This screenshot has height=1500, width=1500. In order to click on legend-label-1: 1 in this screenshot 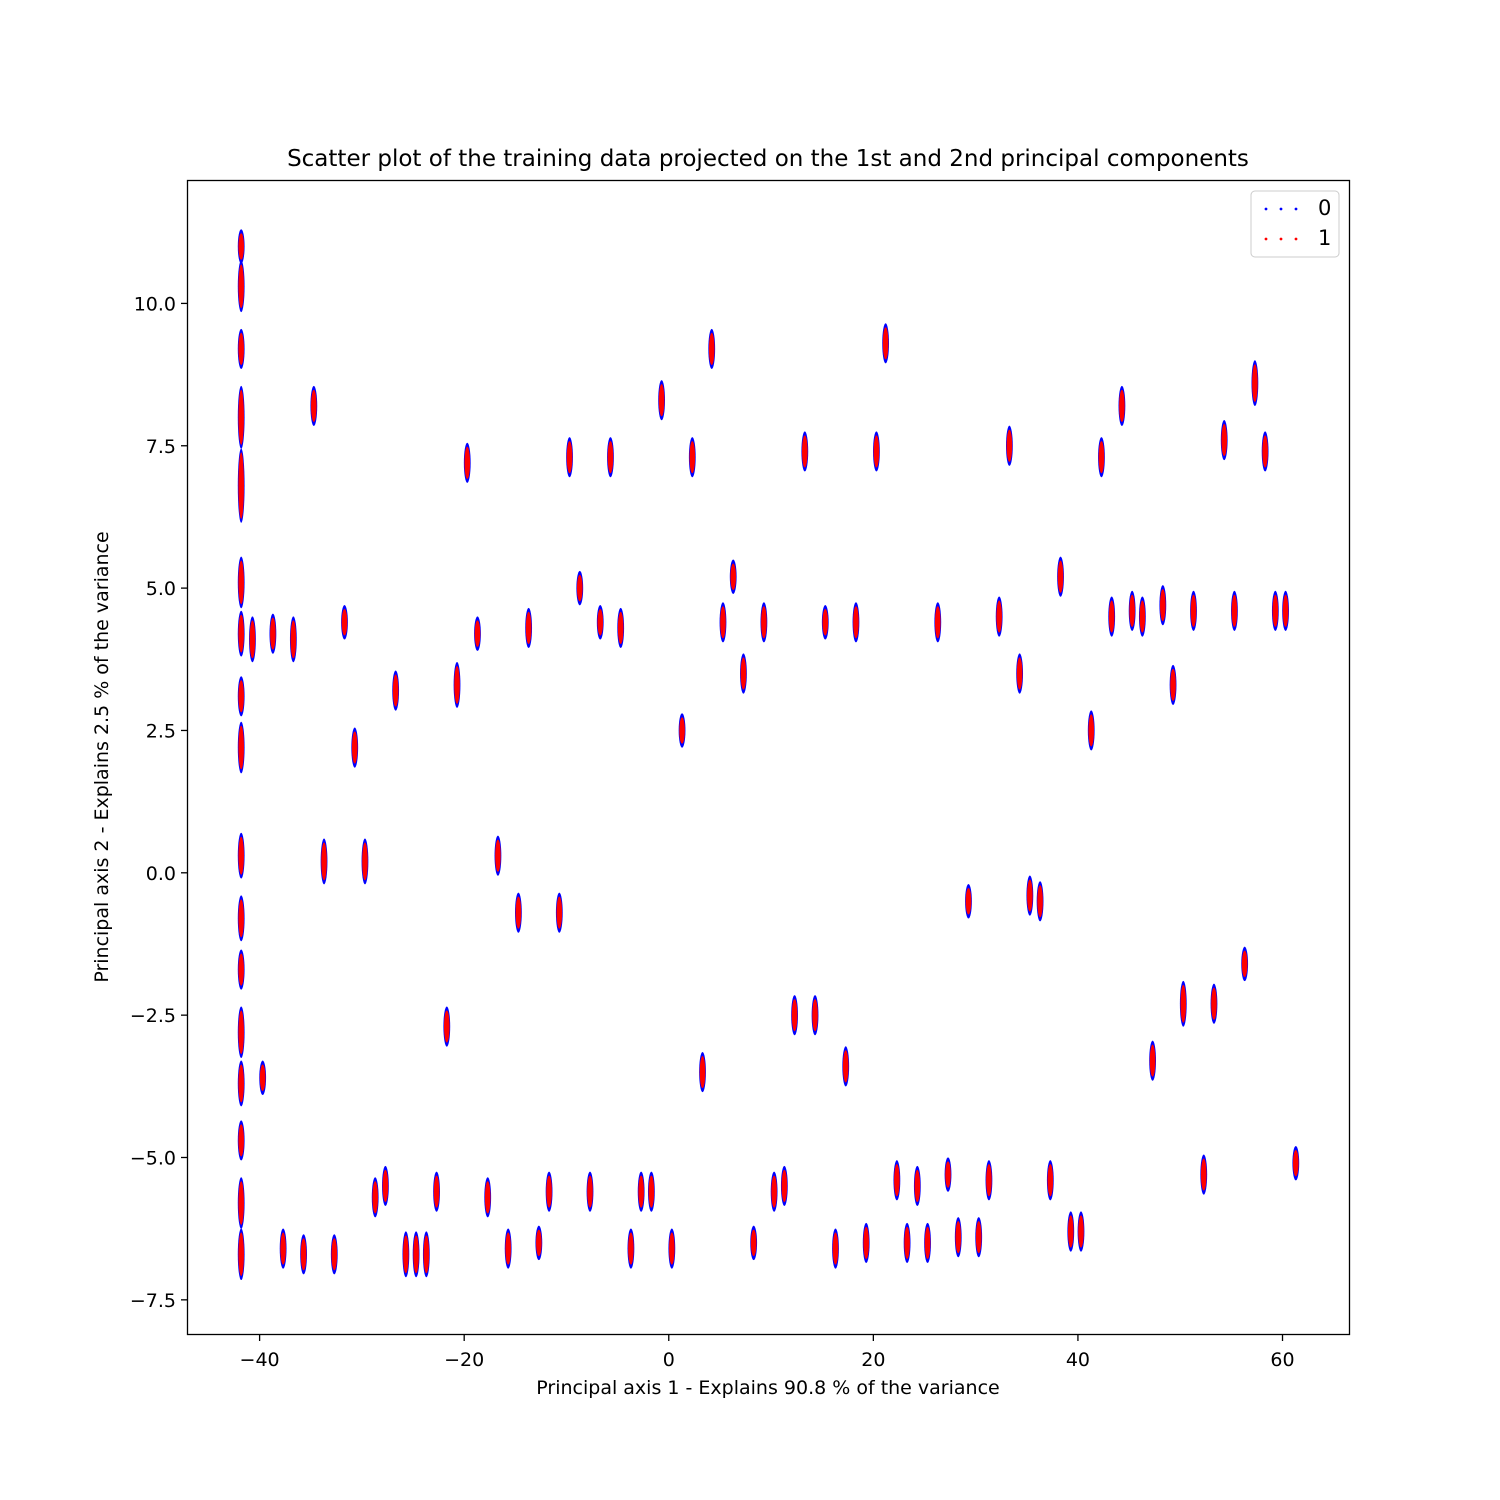, I will do `click(1324, 238)`.